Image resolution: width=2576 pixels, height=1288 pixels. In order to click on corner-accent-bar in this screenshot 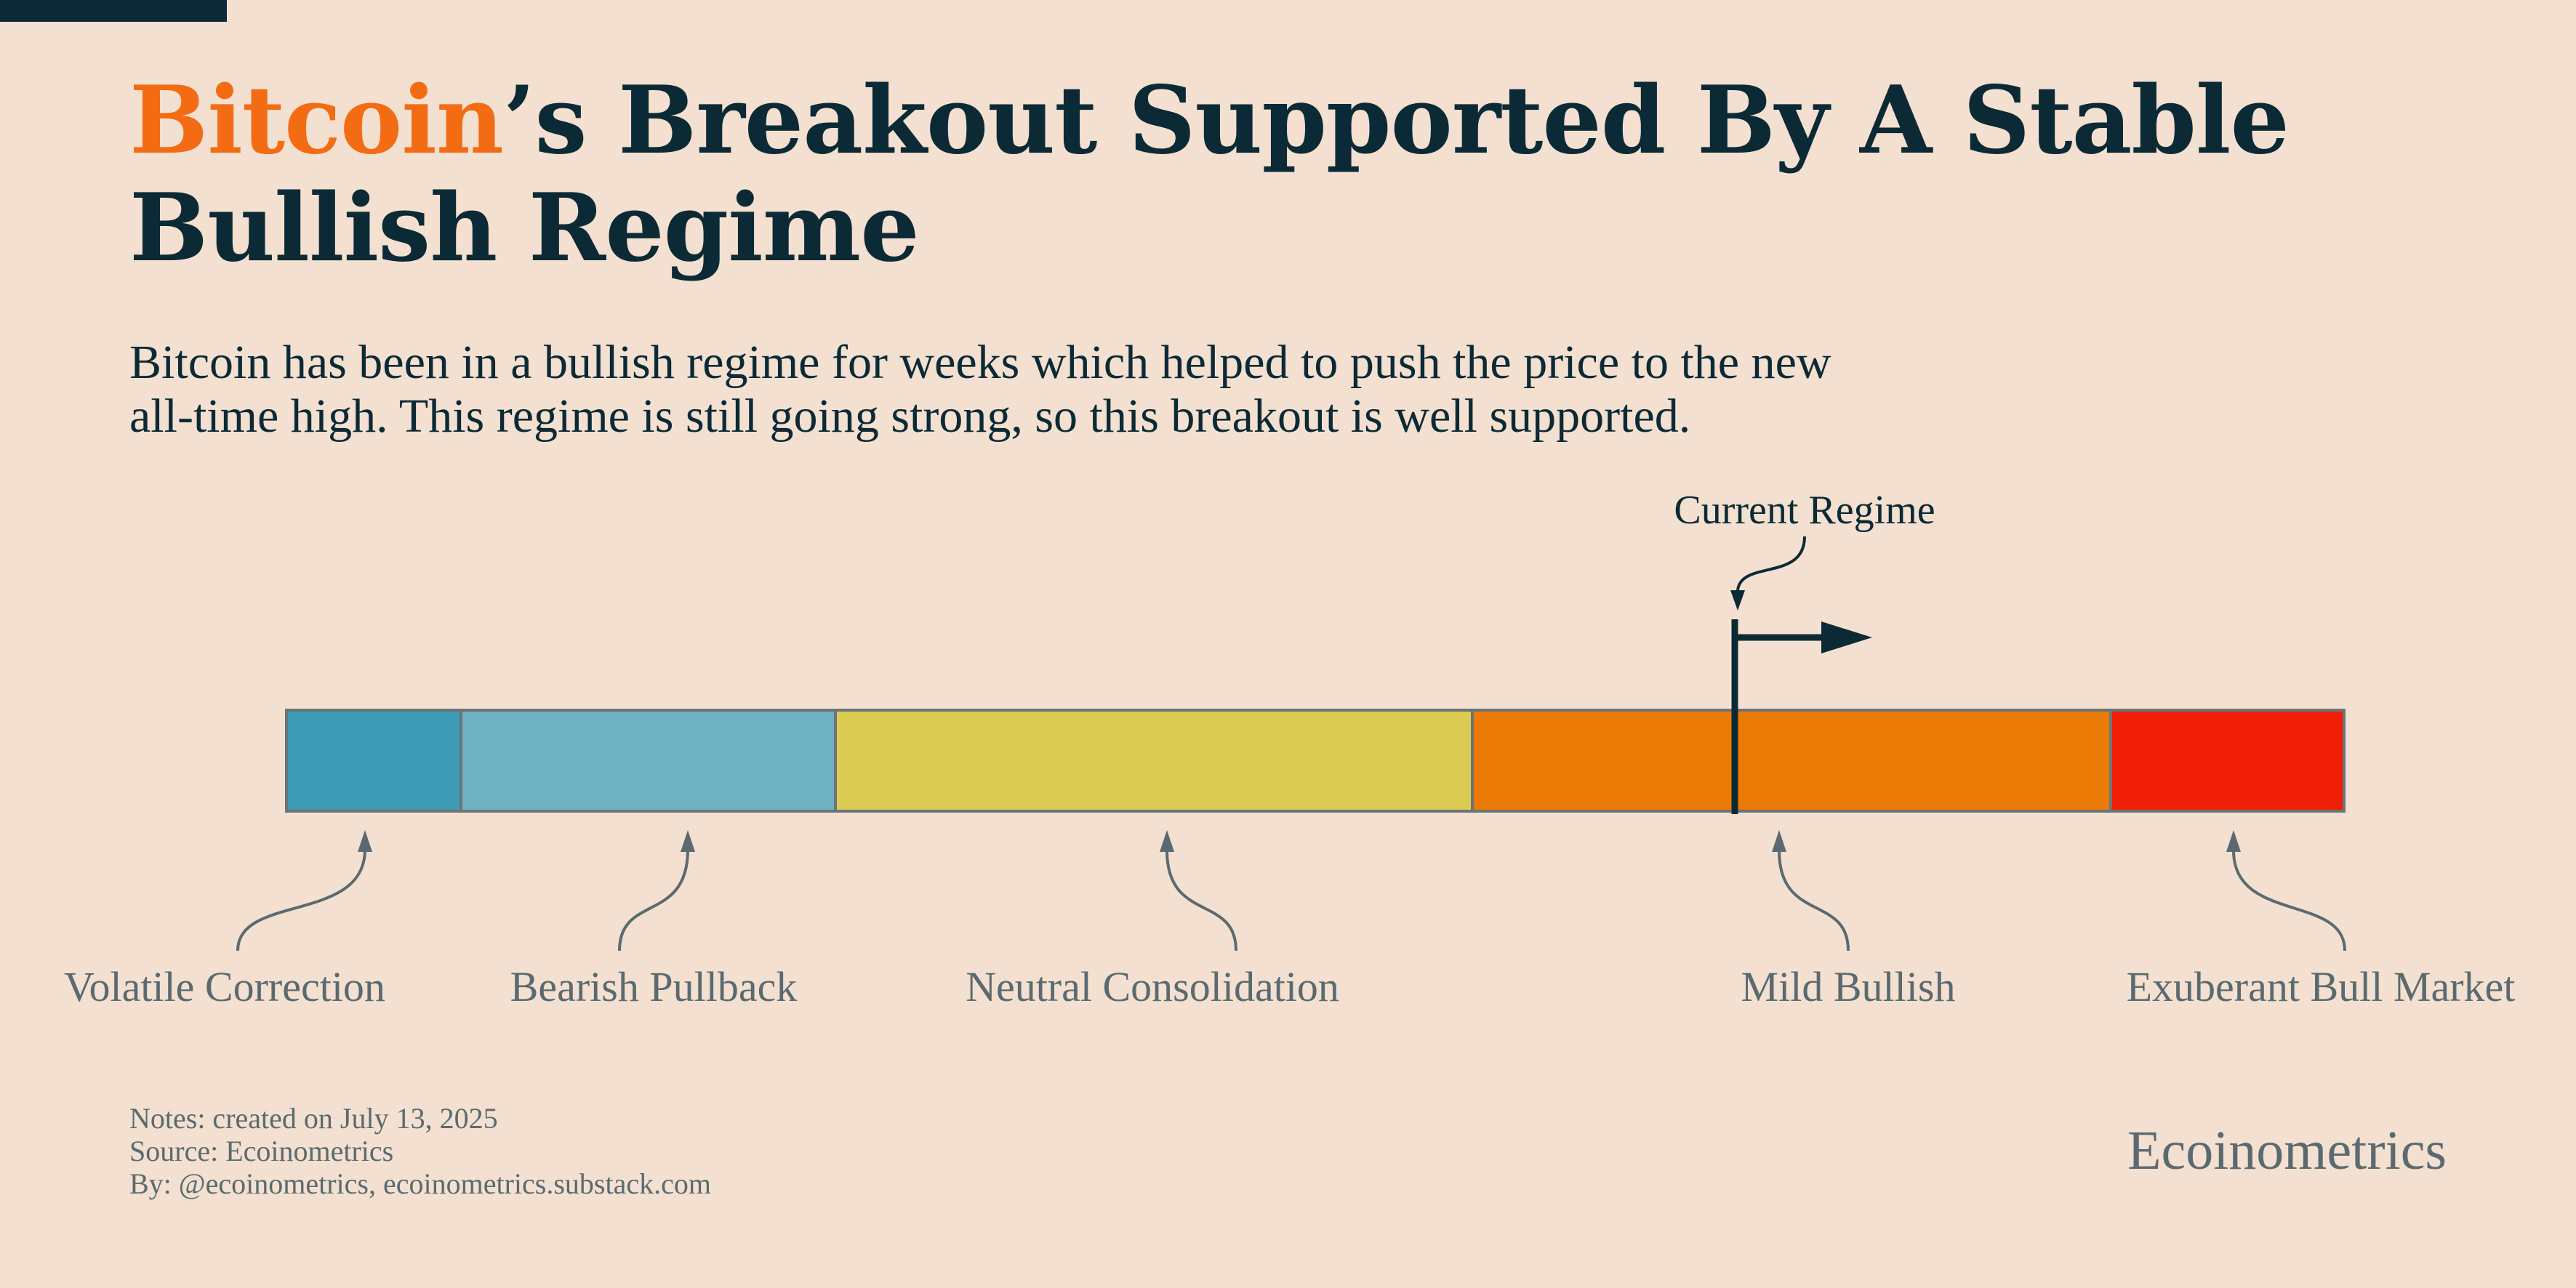, I will do `click(114, 11)`.